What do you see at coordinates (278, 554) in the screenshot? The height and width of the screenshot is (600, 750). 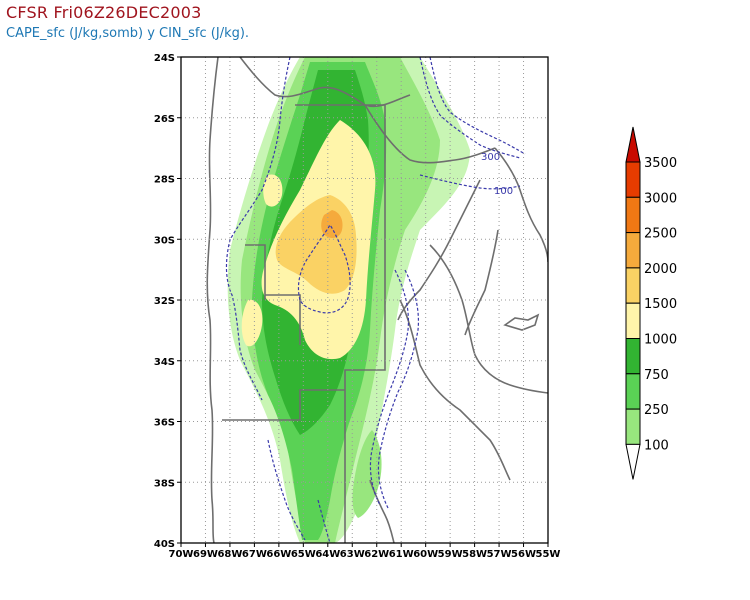 I see `lon-tick-label: 66W` at bounding box center [278, 554].